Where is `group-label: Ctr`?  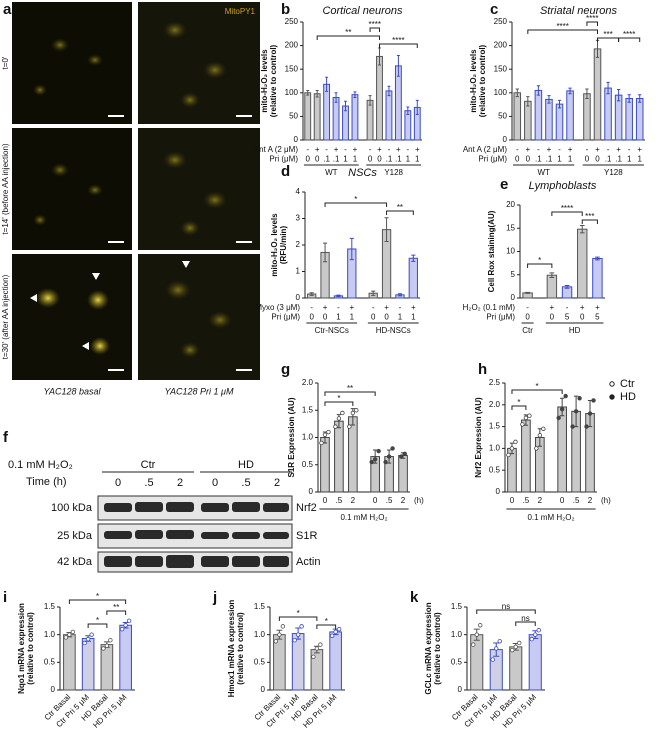
group-label: Ctr is located at coordinates (148, 465).